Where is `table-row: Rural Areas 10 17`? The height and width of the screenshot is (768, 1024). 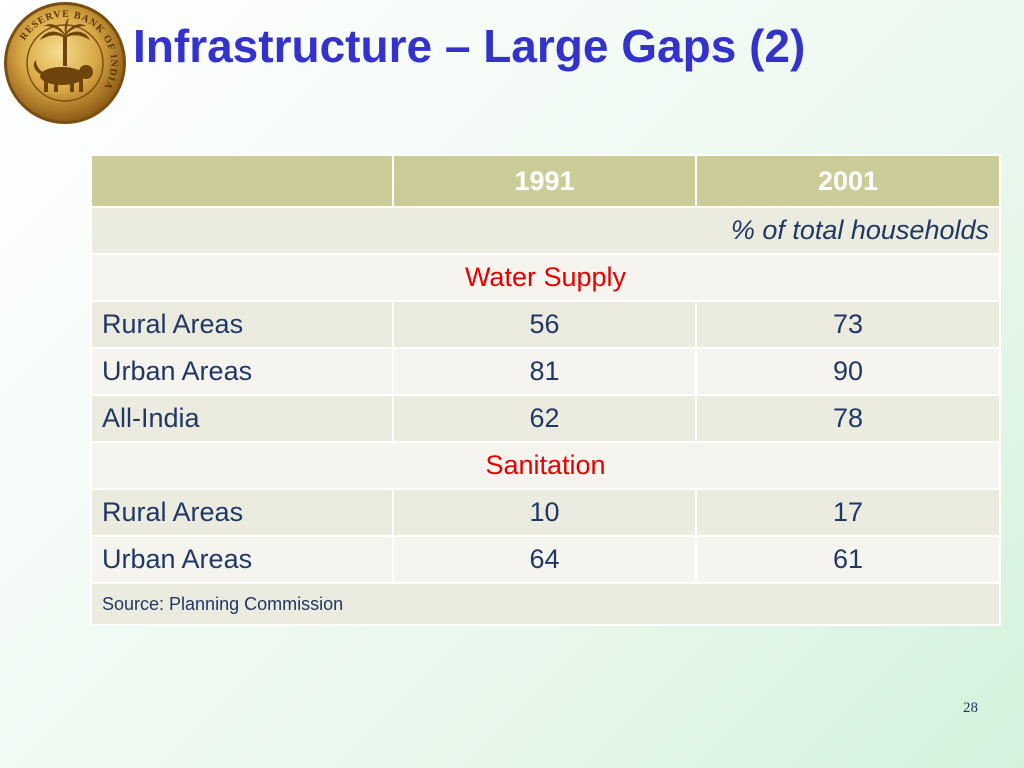 table-row: Rural Areas 10 17 is located at coordinates (545, 512).